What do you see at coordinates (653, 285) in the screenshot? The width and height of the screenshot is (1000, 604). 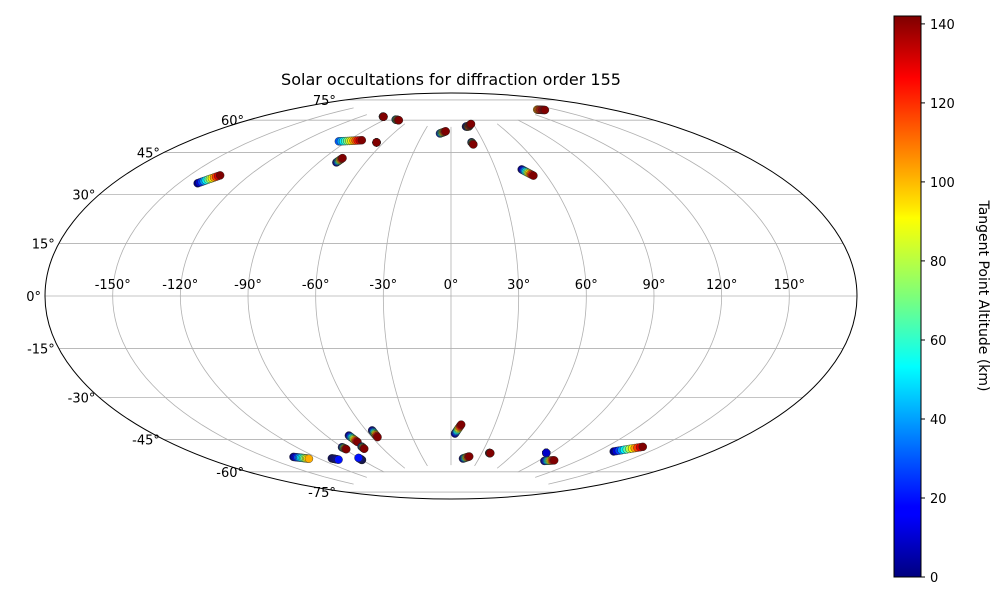 I see `x-tick-label: 90°` at bounding box center [653, 285].